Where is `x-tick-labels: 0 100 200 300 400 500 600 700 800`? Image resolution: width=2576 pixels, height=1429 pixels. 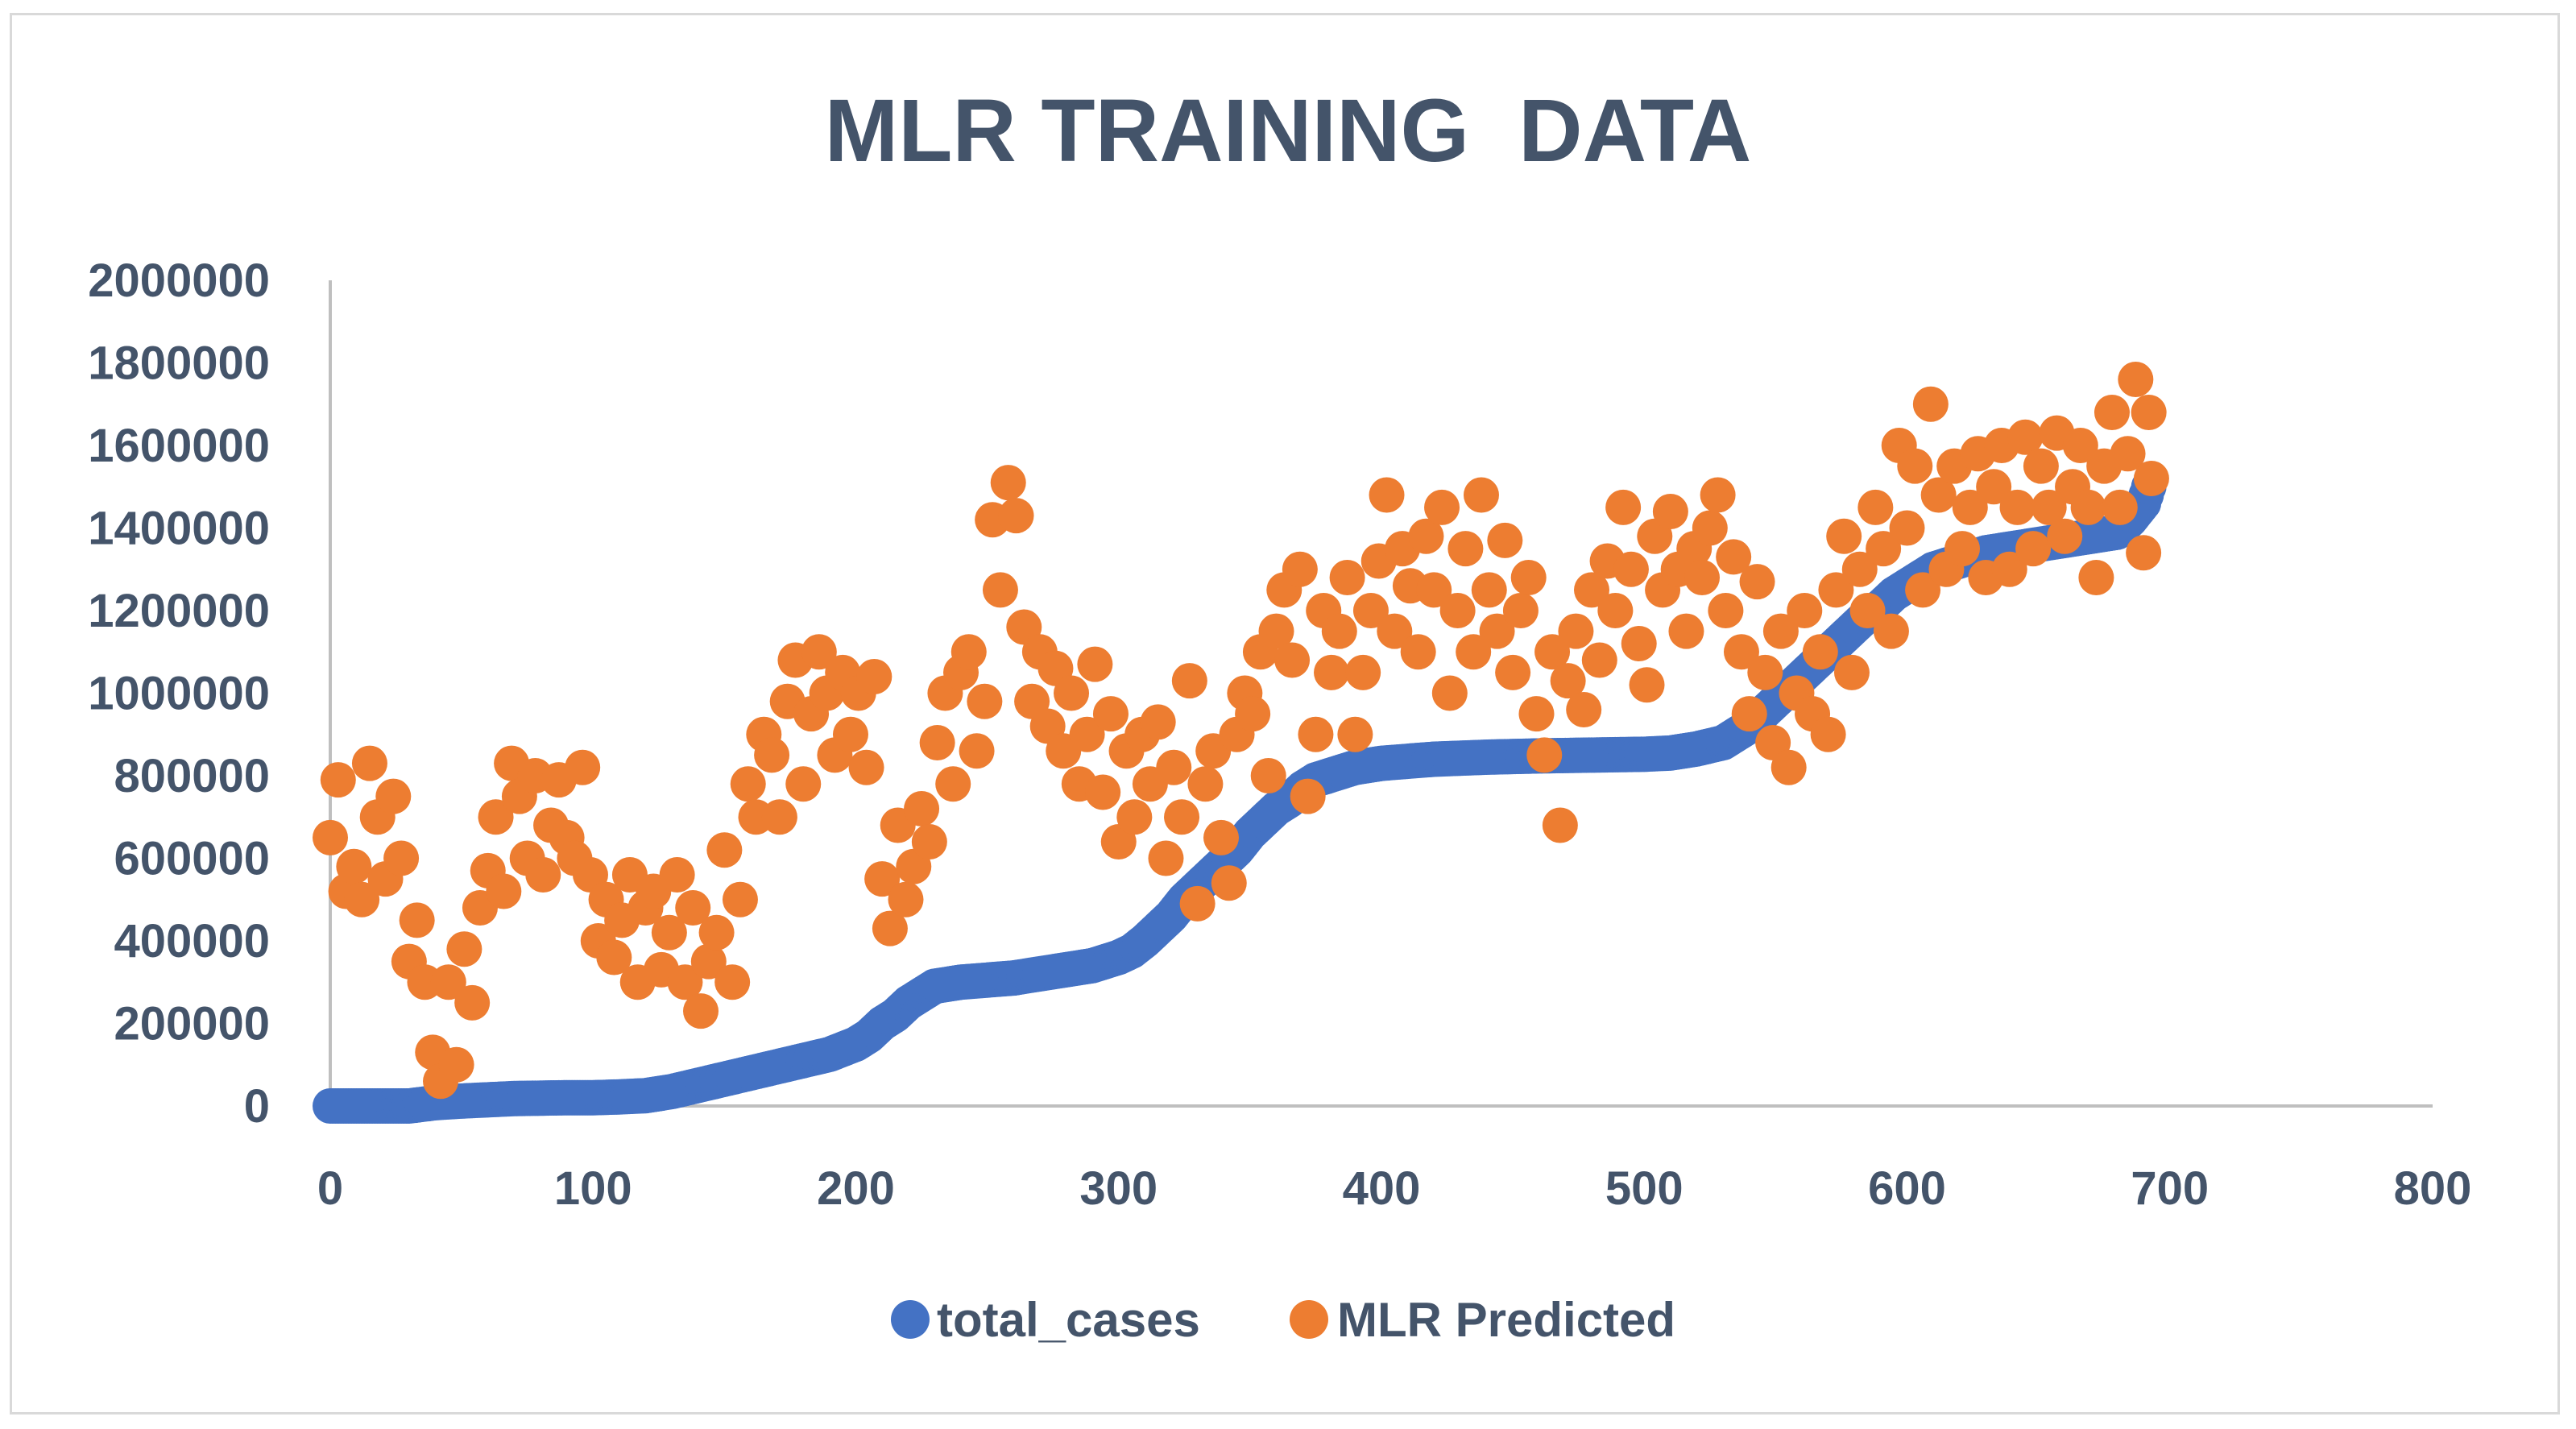 x-tick-labels: 0 100 200 300 400 500 600 700 800 is located at coordinates (1394, 1188).